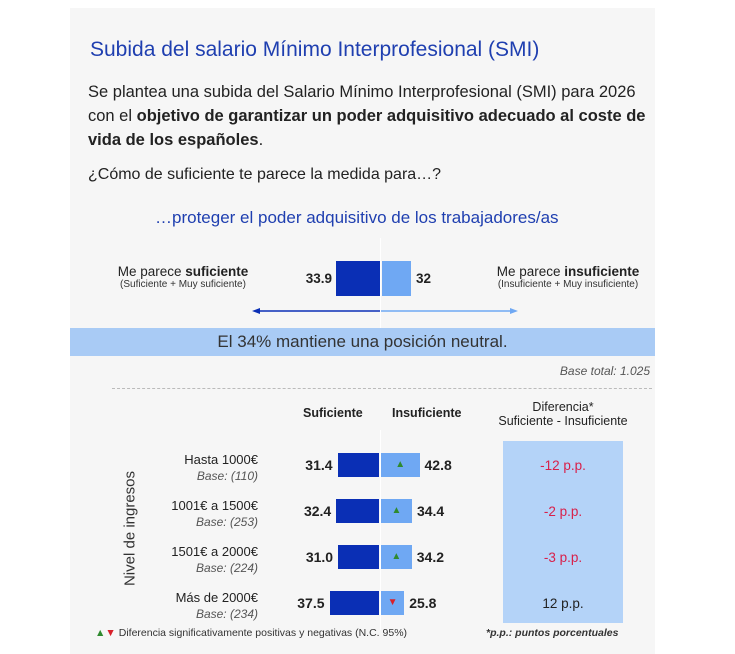 This screenshot has width=735, height=654. Describe the element at coordinates (317, 511) in the screenshot. I see `suf-value-label: 32.4` at that location.